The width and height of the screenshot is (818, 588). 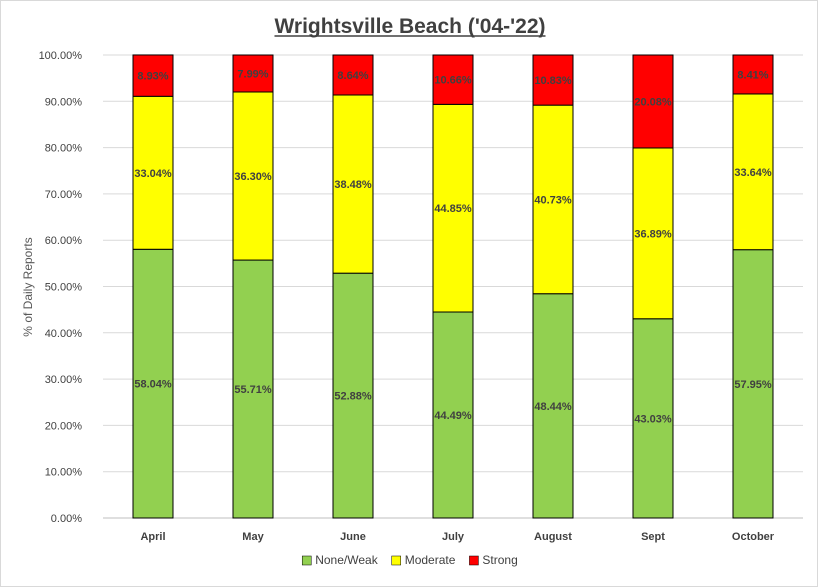 I want to click on data-label: 10.66%, so click(x=453, y=81).